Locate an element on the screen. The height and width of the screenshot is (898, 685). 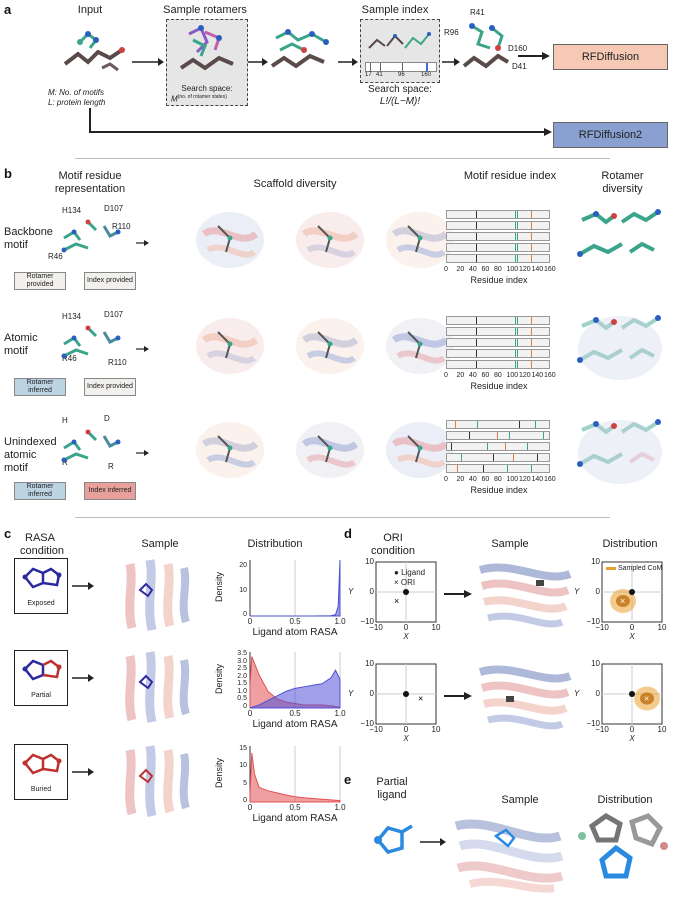
partial-ligand-molecule is located at coordinates (393, 839).